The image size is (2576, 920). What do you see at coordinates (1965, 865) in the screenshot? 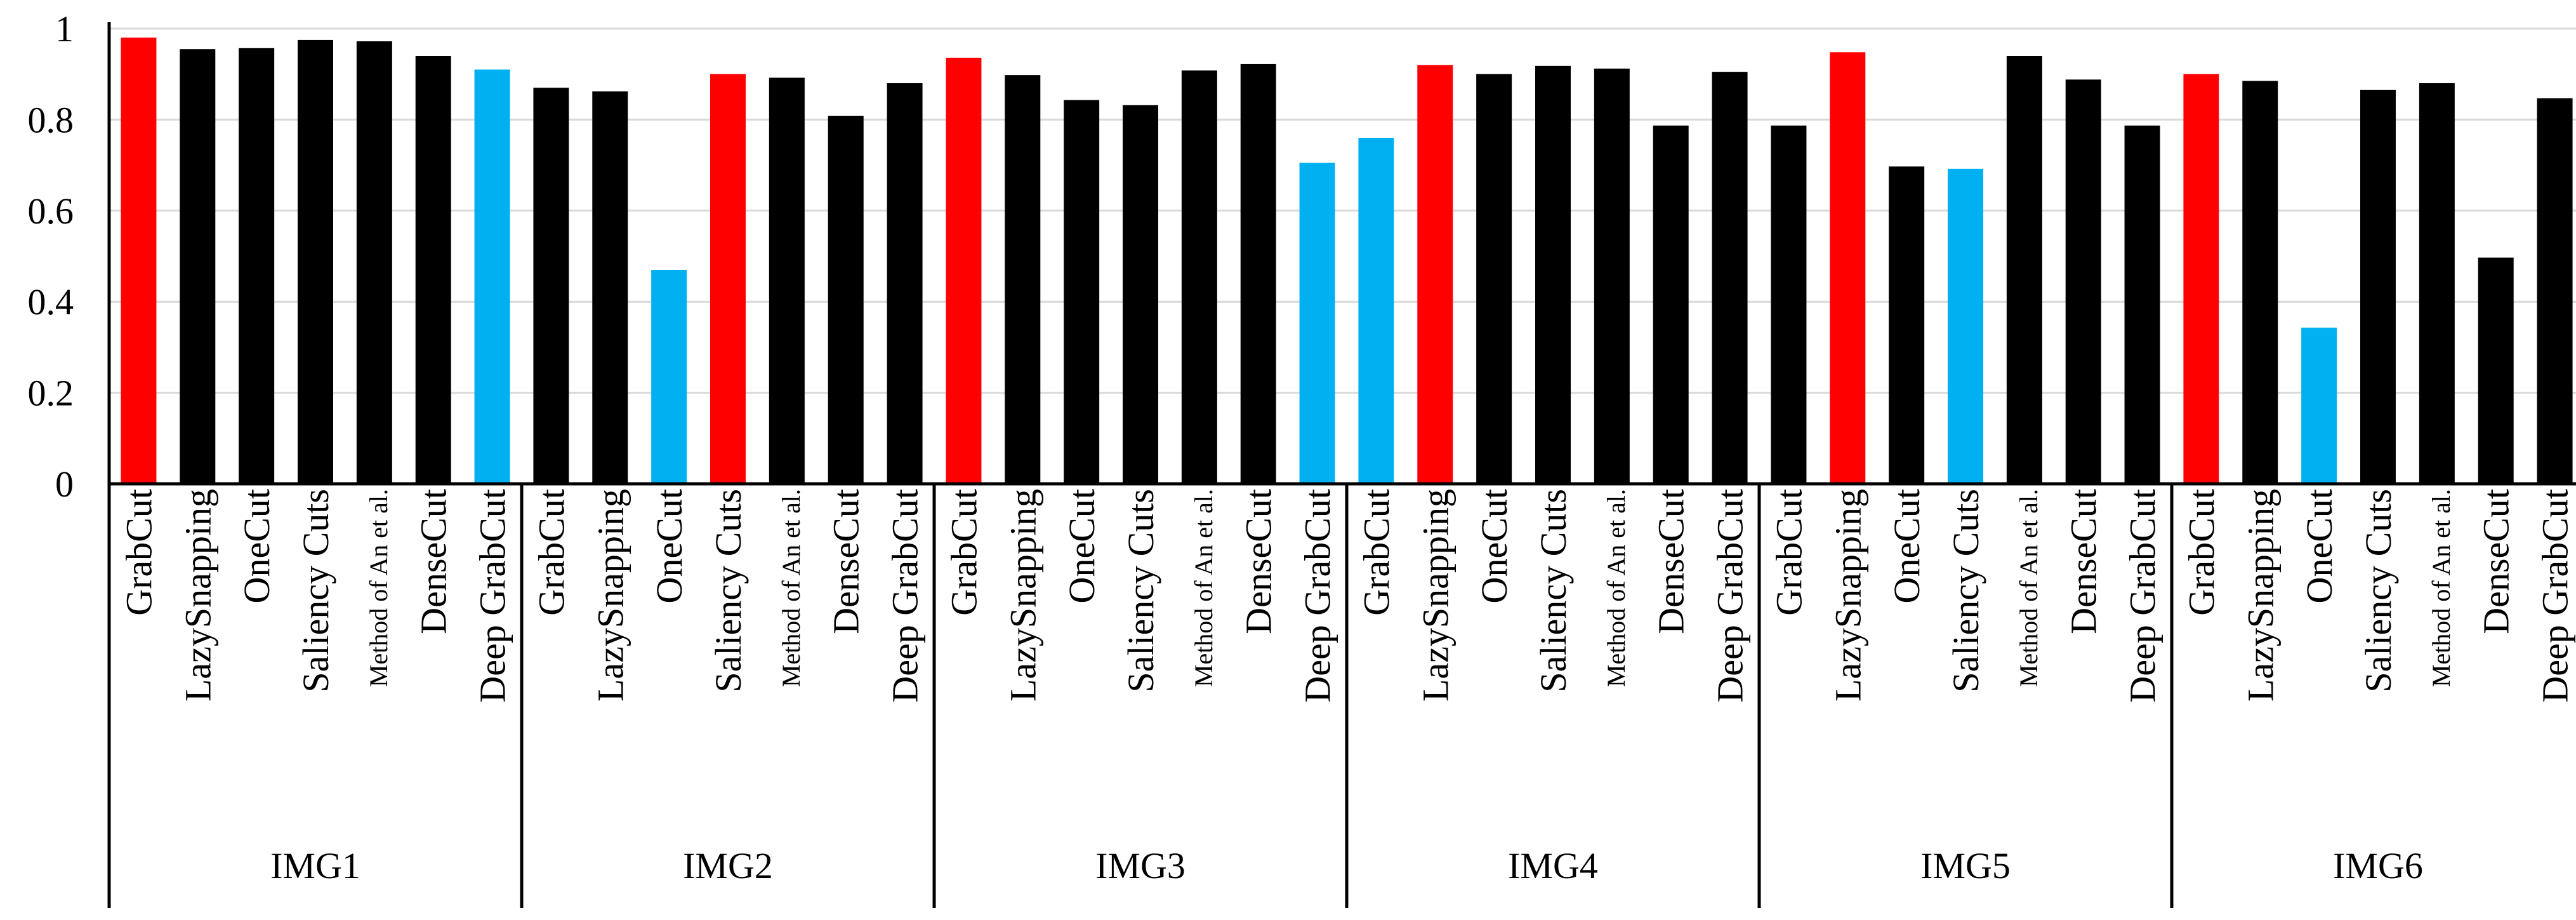
I see `group-label: IMG5` at bounding box center [1965, 865].